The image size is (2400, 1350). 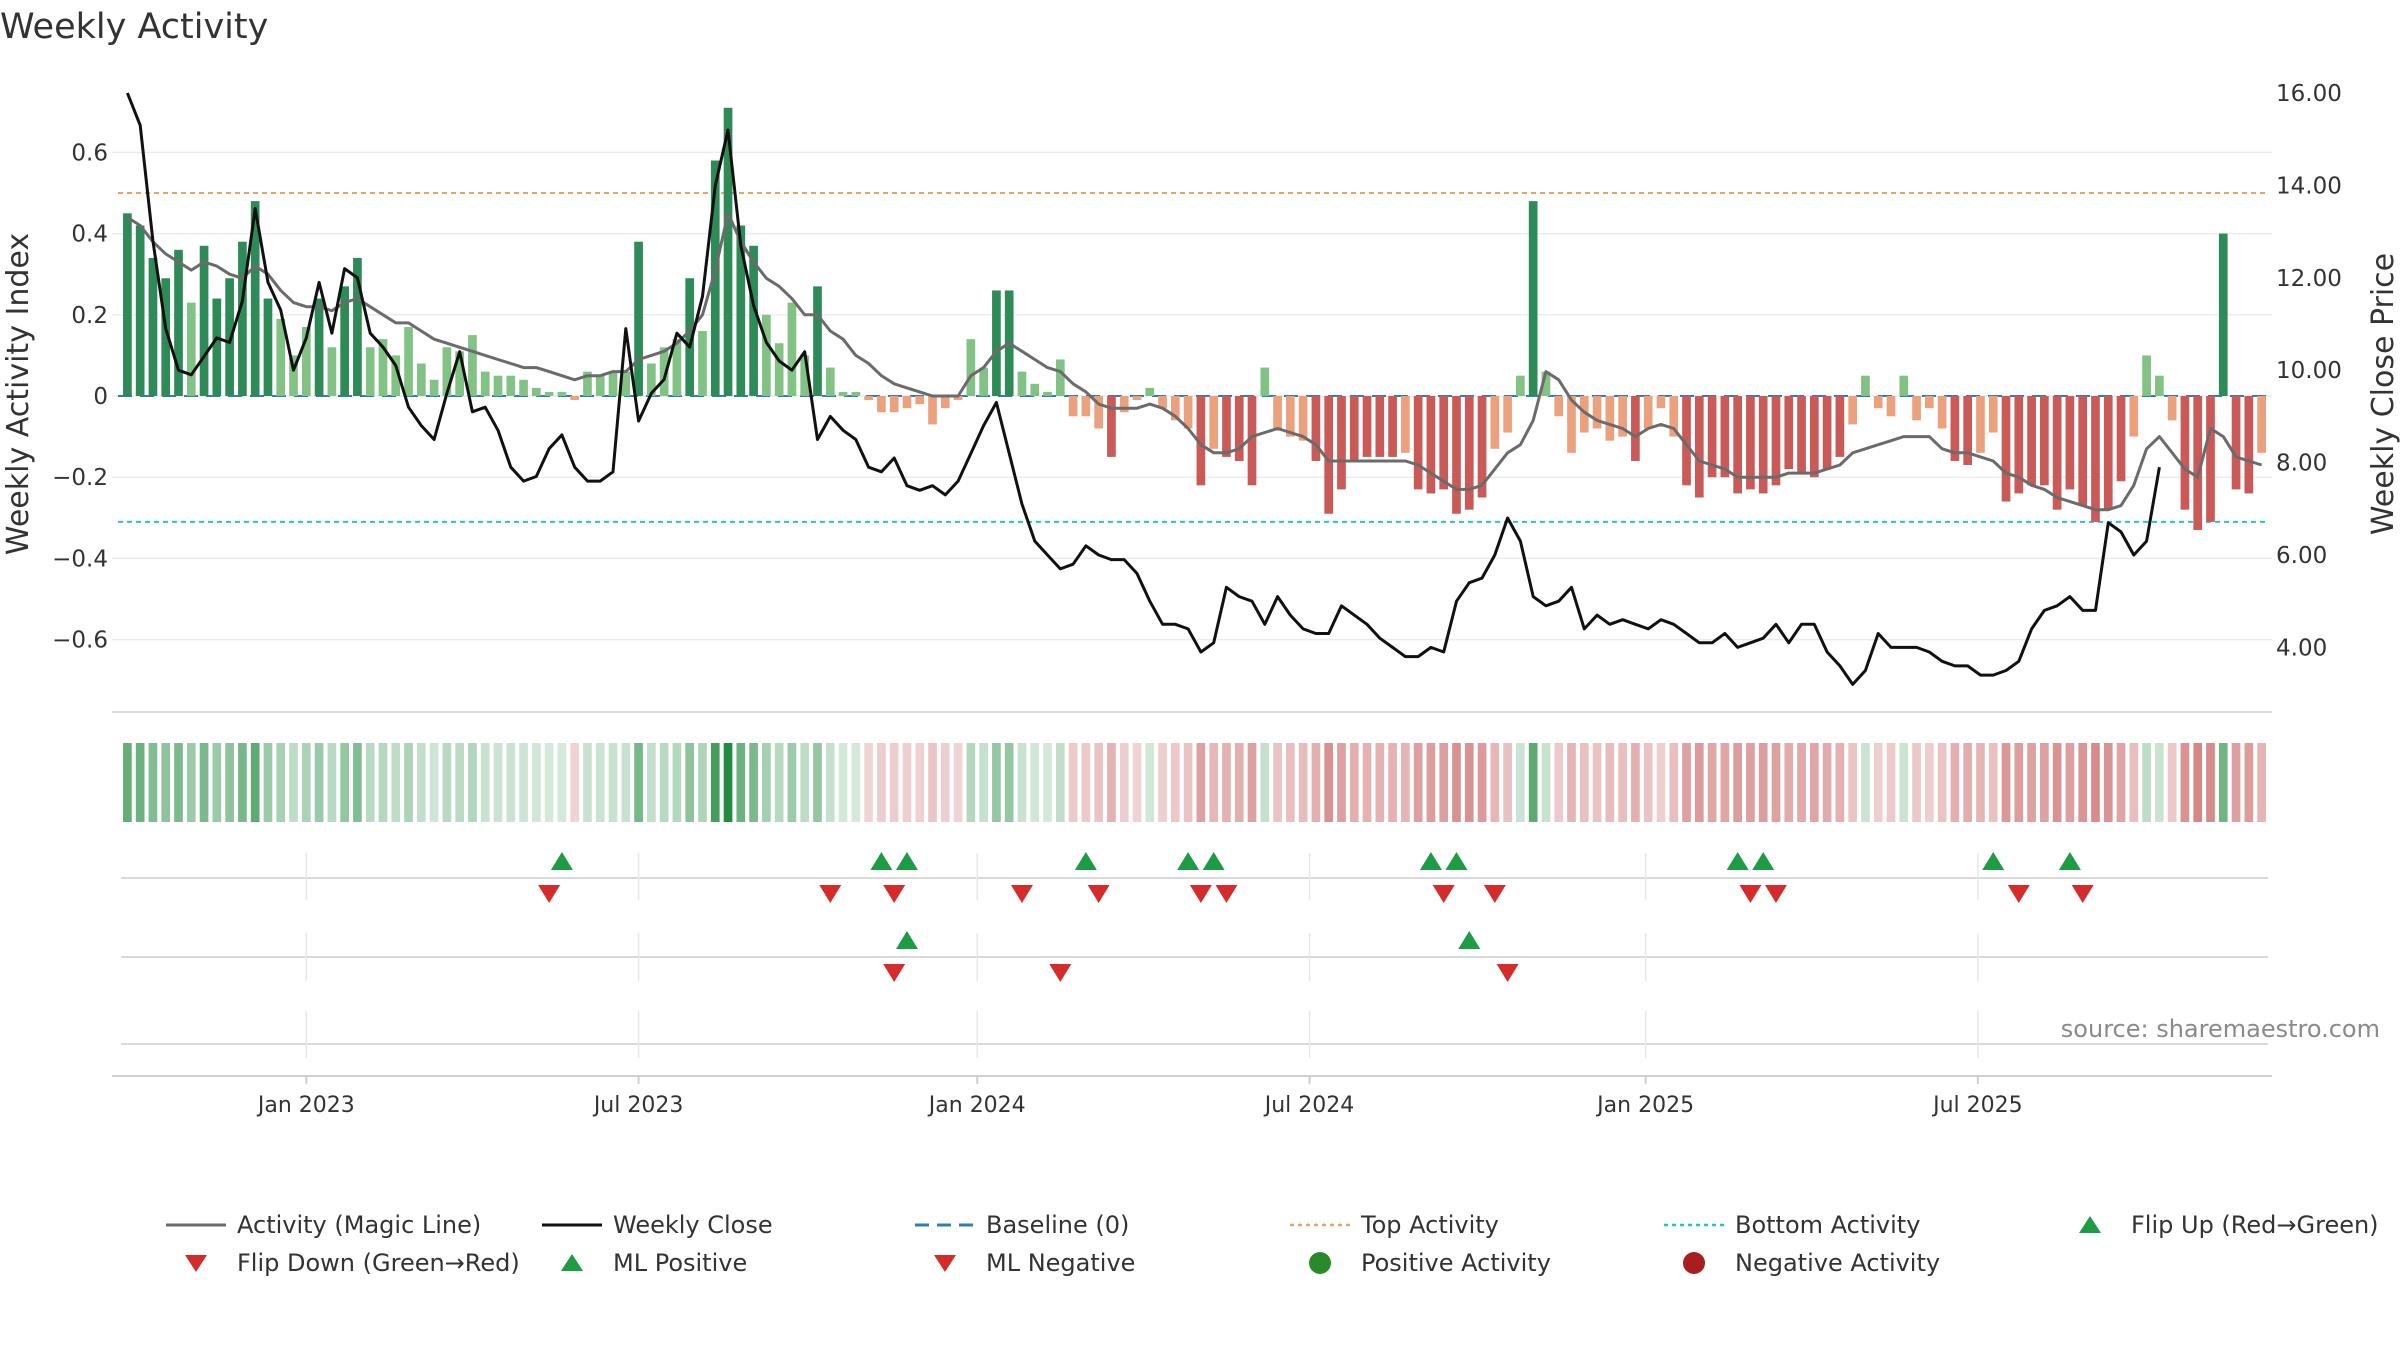 I want to click on y-tick-label: −0.6, so click(x=80, y=641).